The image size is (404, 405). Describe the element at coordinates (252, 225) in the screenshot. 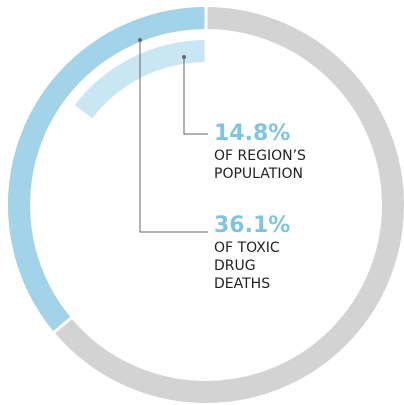

I see `value-label: 36.1%` at that location.